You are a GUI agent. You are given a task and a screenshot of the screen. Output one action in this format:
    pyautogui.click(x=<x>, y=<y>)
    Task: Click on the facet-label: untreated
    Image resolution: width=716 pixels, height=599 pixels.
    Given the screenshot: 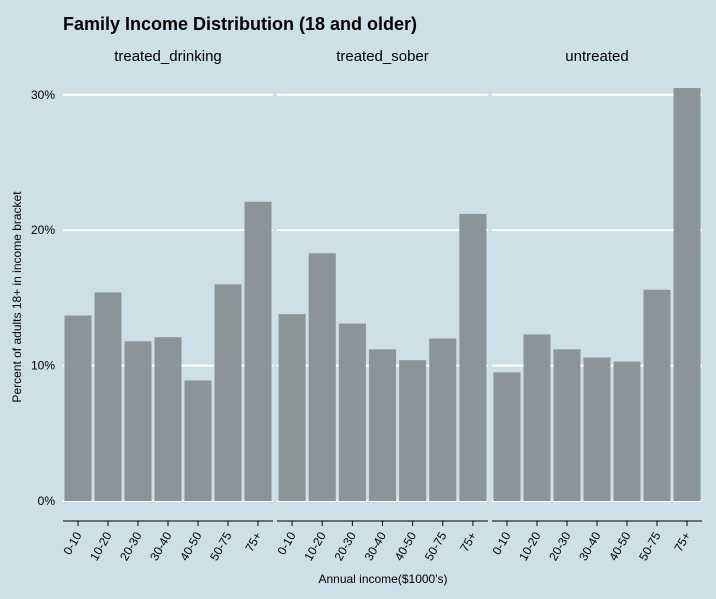 What is the action you would take?
    pyautogui.click(x=596, y=56)
    